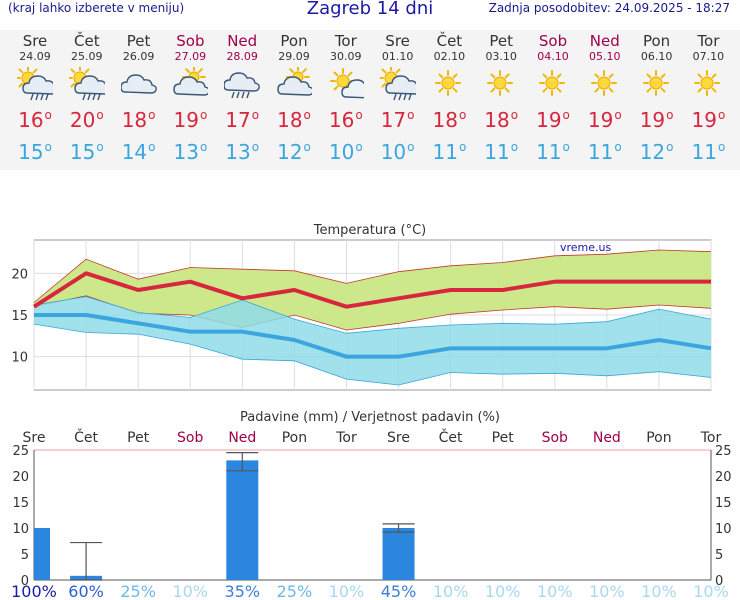  What do you see at coordinates (20, 451) in the screenshot?
I see `y-tick-label: 25` at bounding box center [20, 451].